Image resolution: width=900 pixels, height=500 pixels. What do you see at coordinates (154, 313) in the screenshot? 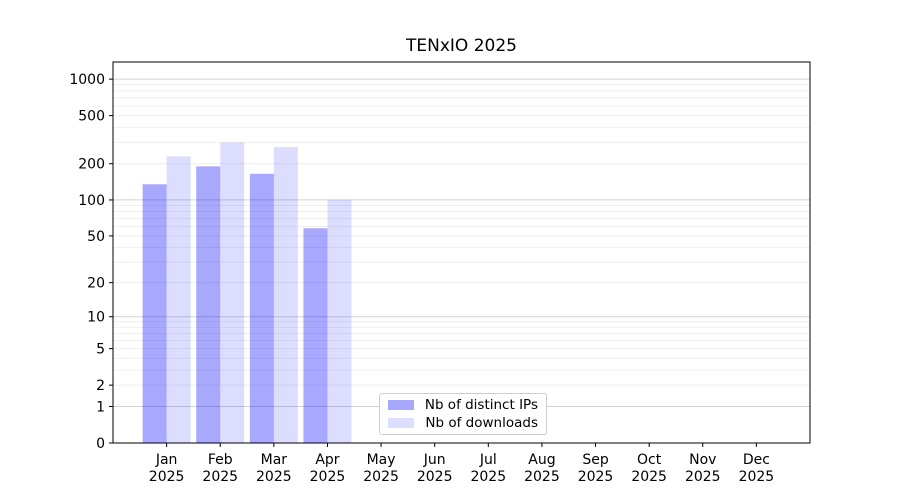
I see `bar-distinct-ips-jan` at bounding box center [154, 313].